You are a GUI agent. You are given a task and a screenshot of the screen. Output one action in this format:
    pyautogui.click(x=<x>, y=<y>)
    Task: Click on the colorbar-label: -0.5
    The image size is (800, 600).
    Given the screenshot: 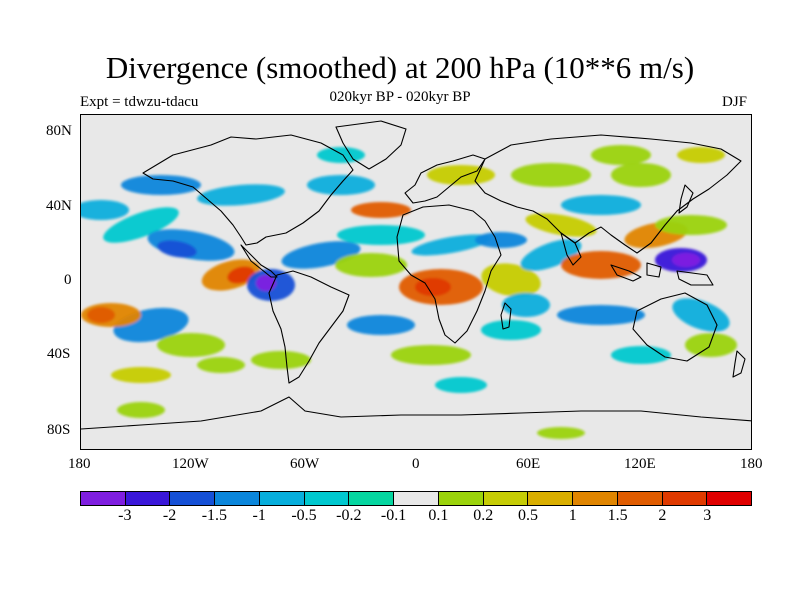 What is the action you would take?
    pyautogui.click(x=304, y=515)
    